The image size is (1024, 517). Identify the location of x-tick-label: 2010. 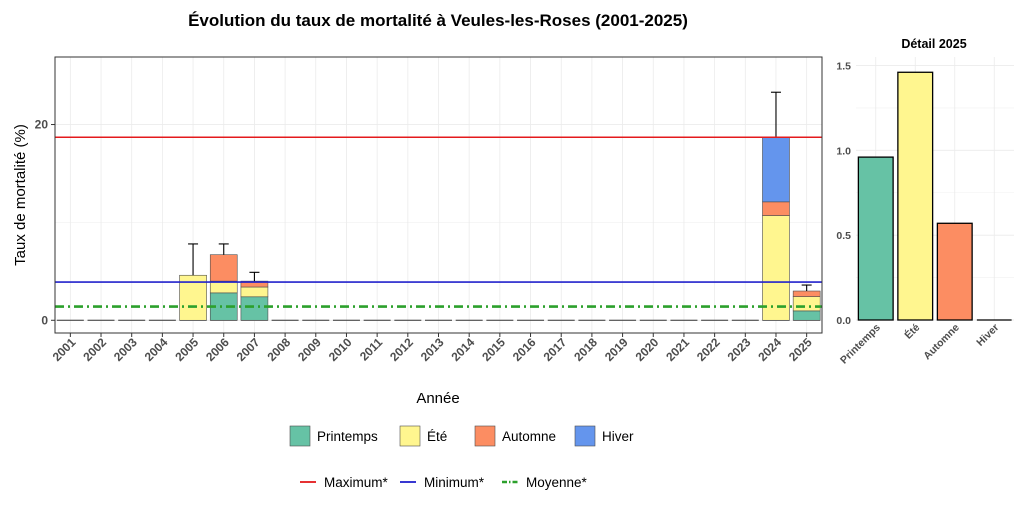
(340, 349).